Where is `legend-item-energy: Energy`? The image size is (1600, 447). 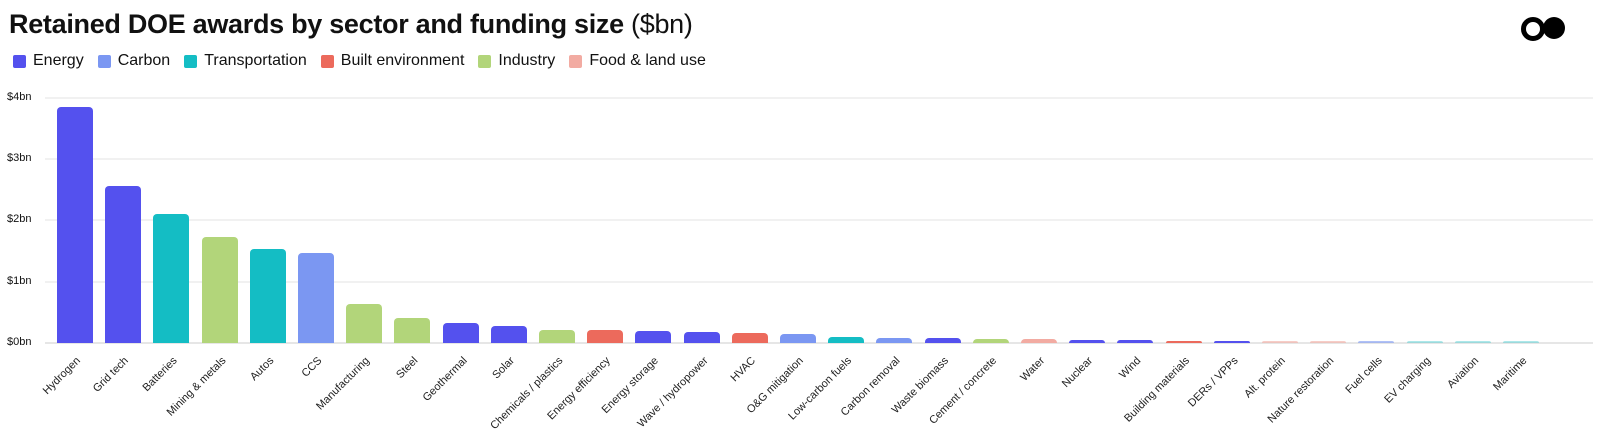
legend-item-energy: Energy is located at coordinates (48, 61).